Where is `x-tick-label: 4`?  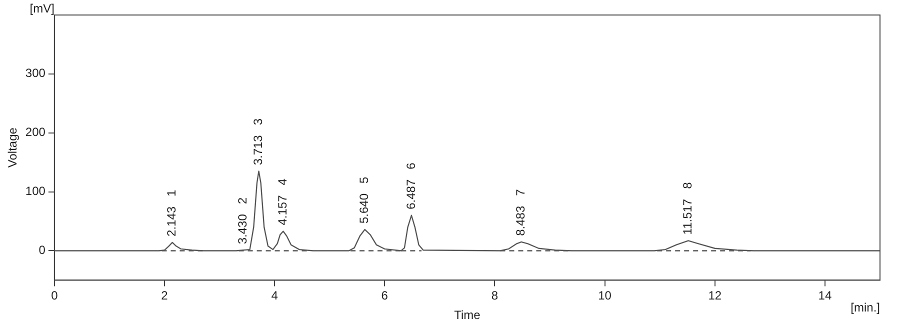
x-tick-label: 4 is located at coordinates (274, 295).